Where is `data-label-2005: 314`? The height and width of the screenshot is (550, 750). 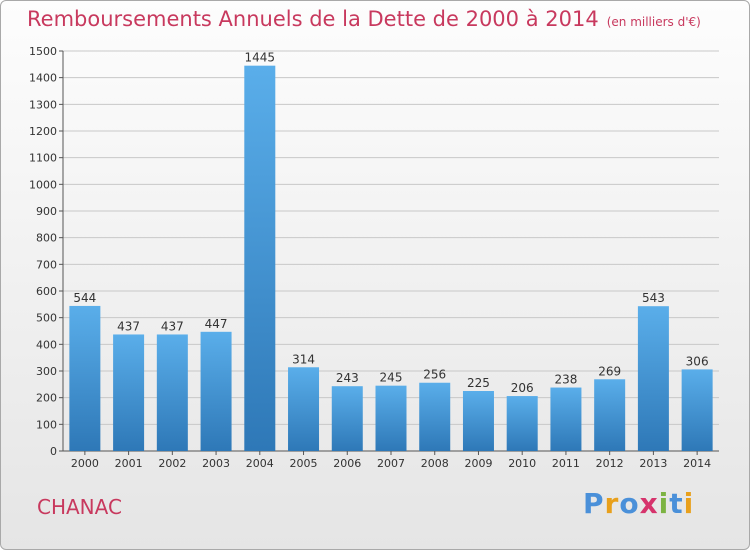 data-label-2005: 314 is located at coordinates (303, 359).